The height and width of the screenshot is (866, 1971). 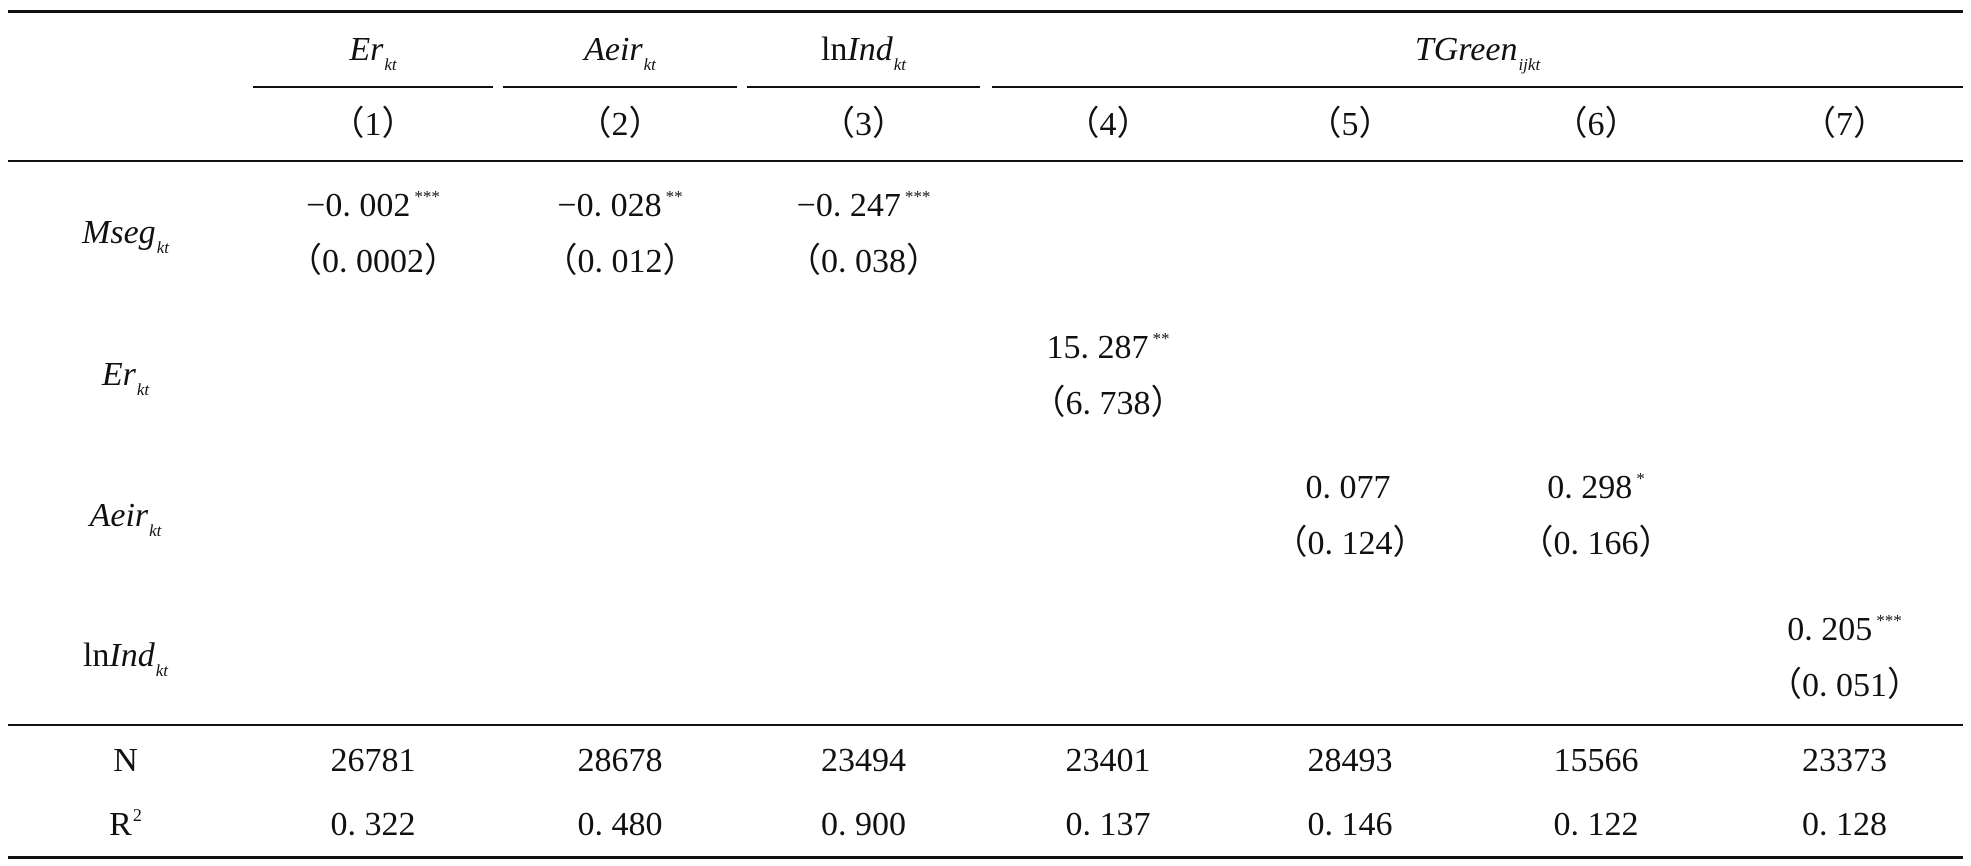 What do you see at coordinates (863, 124) in the screenshot?
I see `column-number-3: （3）` at bounding box center [863, 124].